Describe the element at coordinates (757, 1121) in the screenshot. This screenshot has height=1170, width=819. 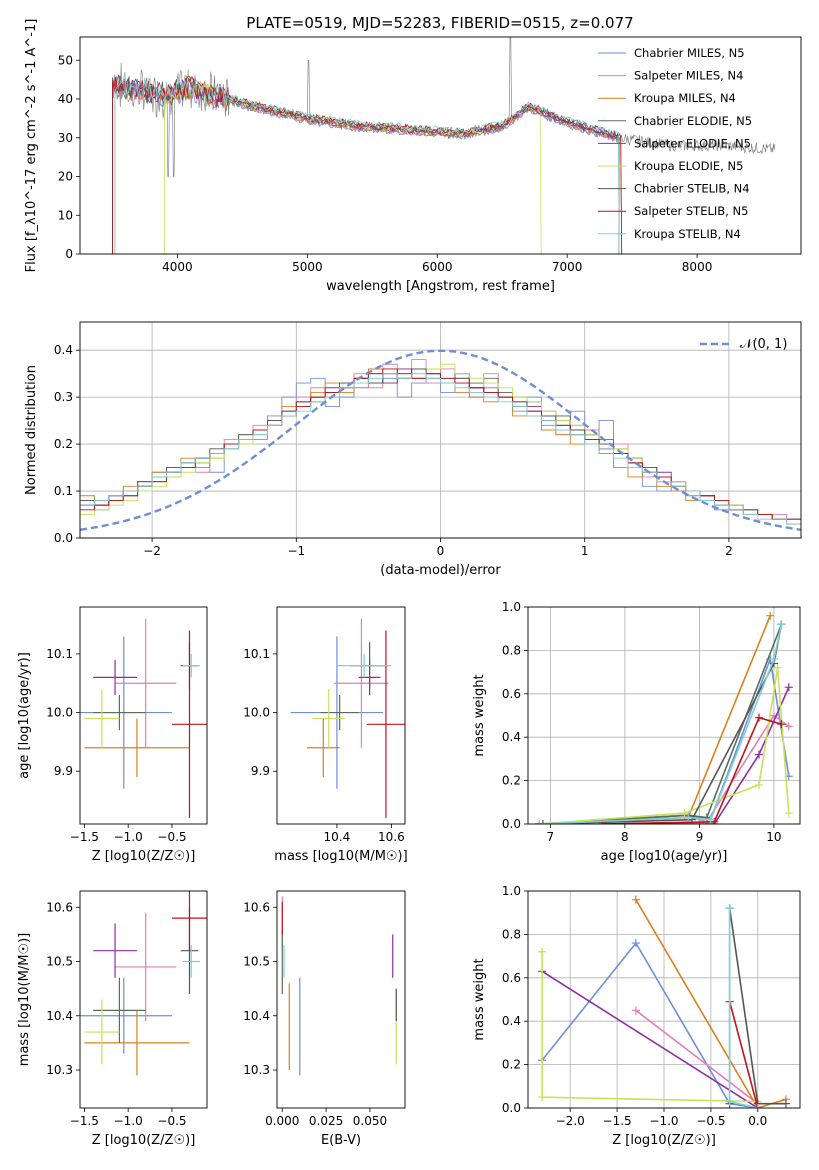
I see `x-tick-label: 0.0` at that location.